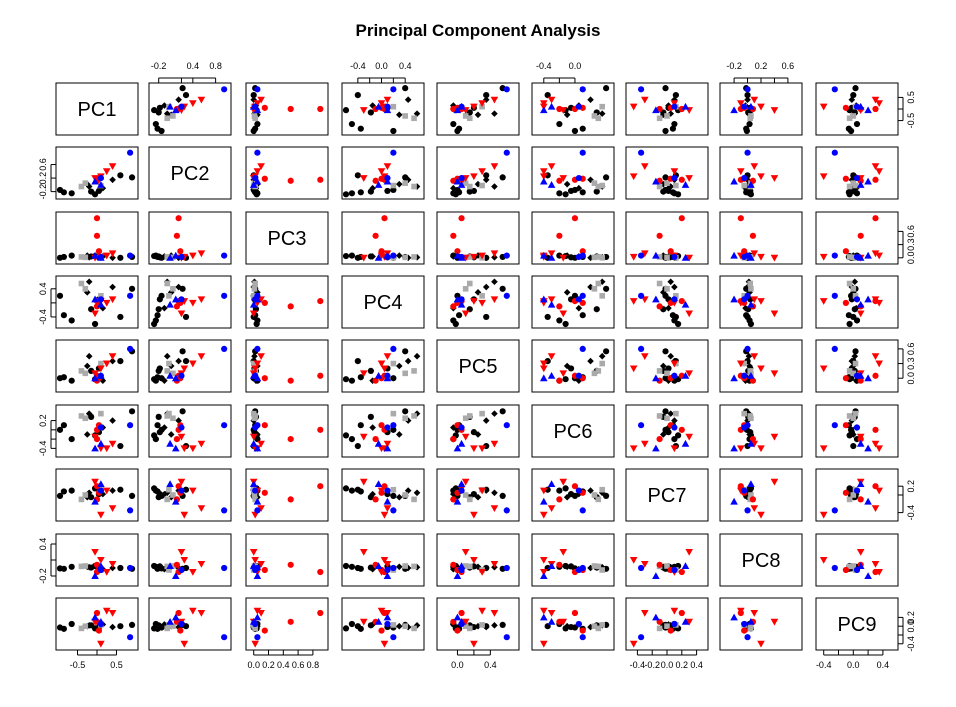 The height and width of the screenshot is (707, 956). I want to click on panel-PC8-vs-PC8: PC8, so click(761, 560).